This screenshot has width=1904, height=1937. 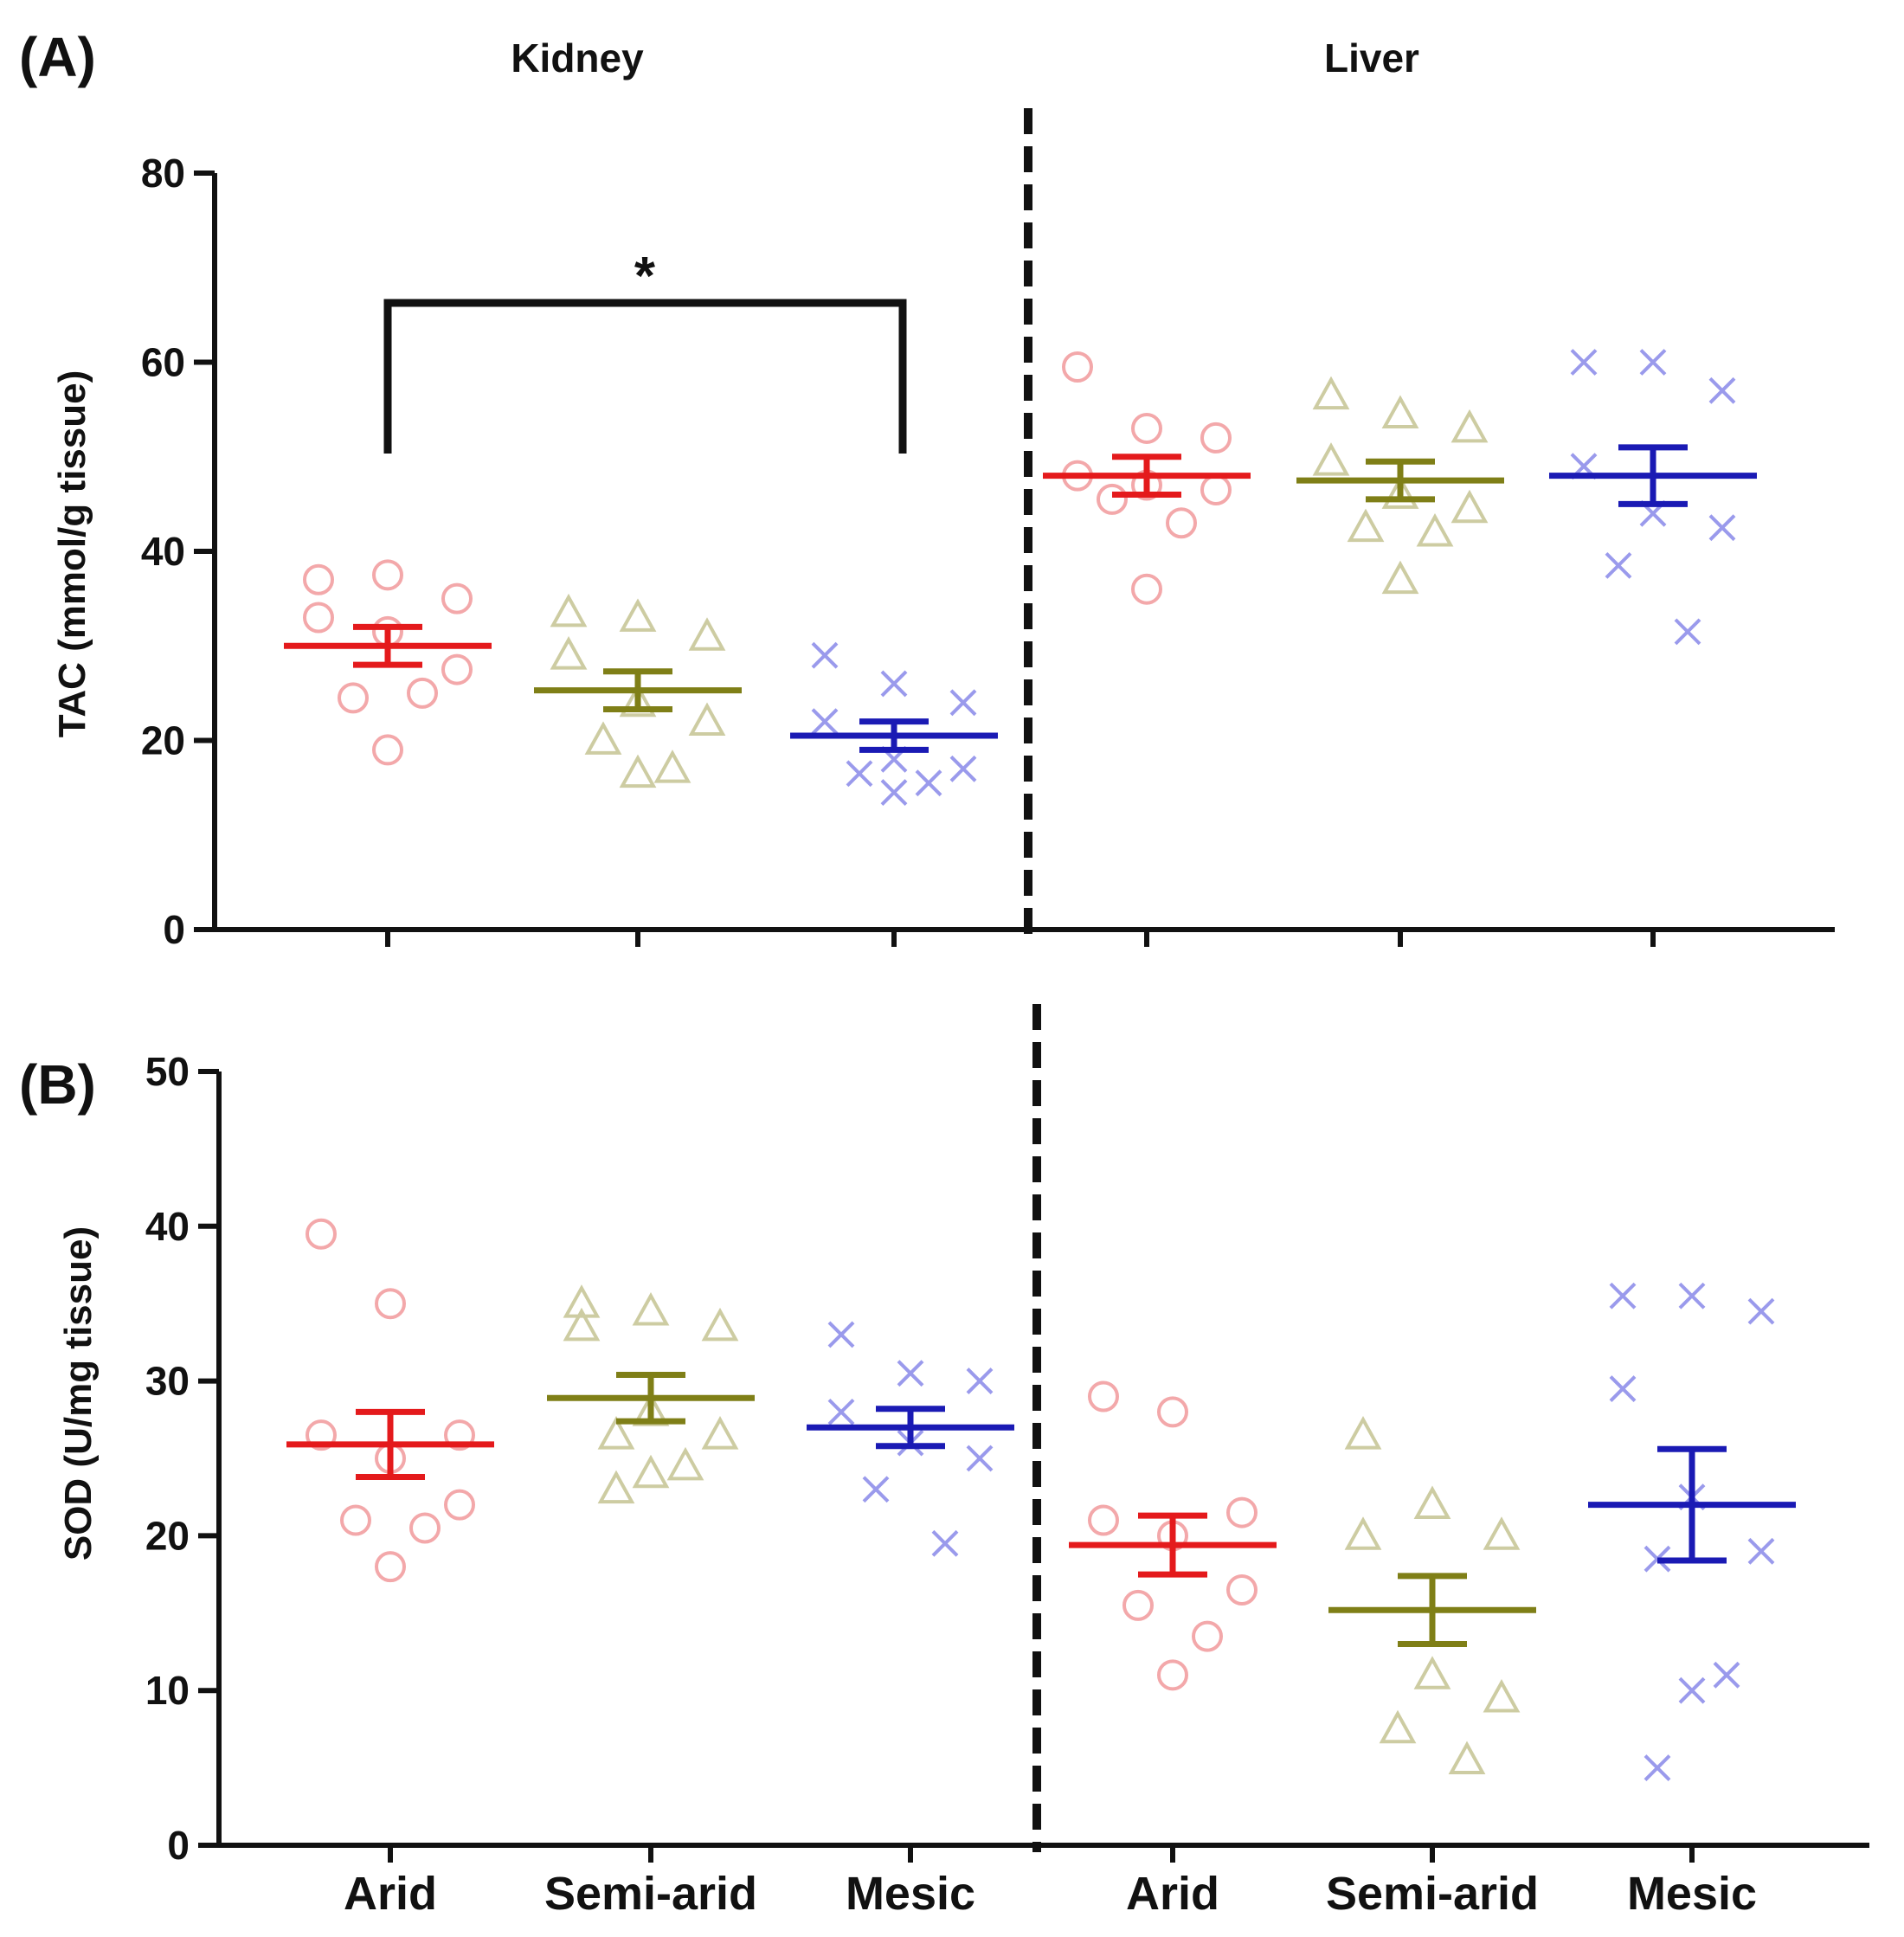 What do you see at coordinates (167, 1690) in the screenshot?
I see `y-tick-label-10: 10` at bounding box center [167, 1690].